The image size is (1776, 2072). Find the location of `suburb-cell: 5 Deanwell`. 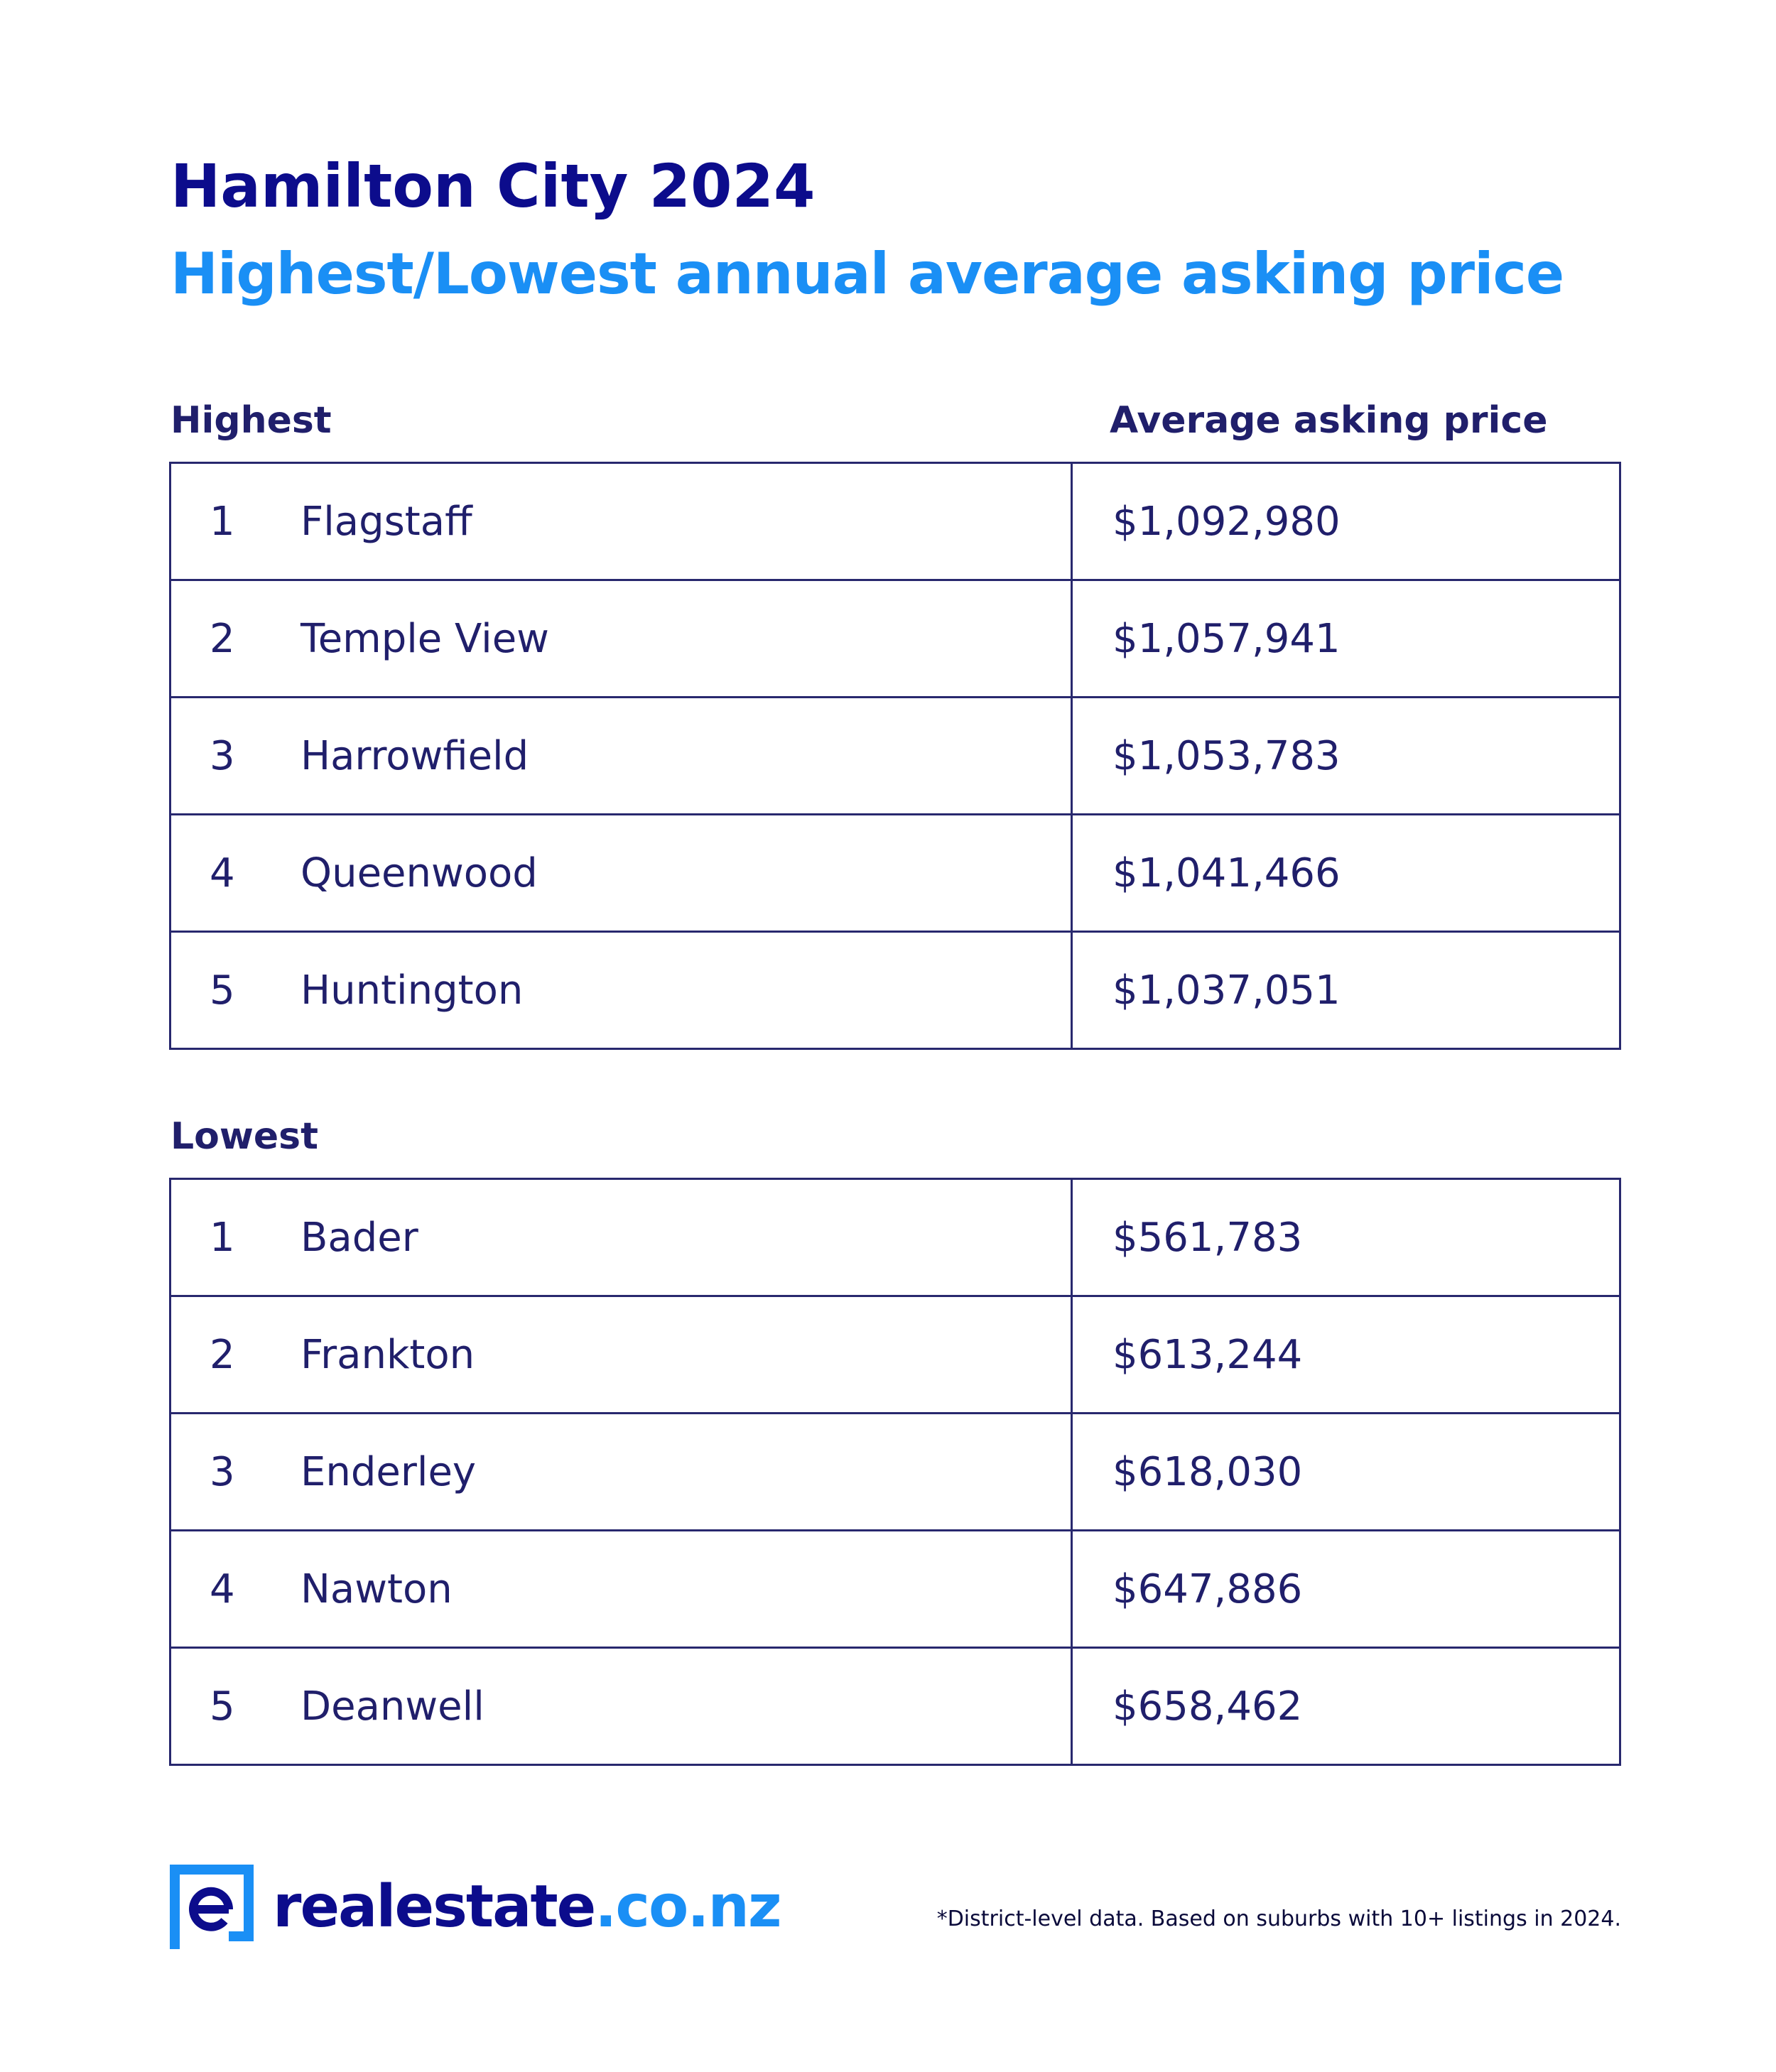

suburb-cell: 5 Deanwell is located at coordinates (621, 1706).